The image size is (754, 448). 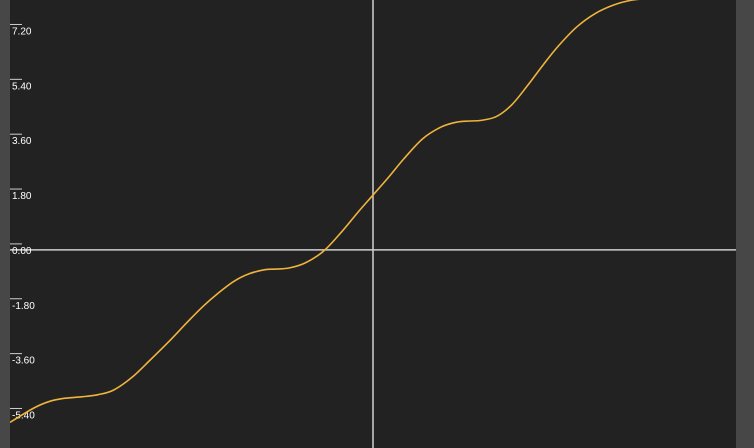 I want to click on y-tick-label: 7.20, so click(x=22, y=31).